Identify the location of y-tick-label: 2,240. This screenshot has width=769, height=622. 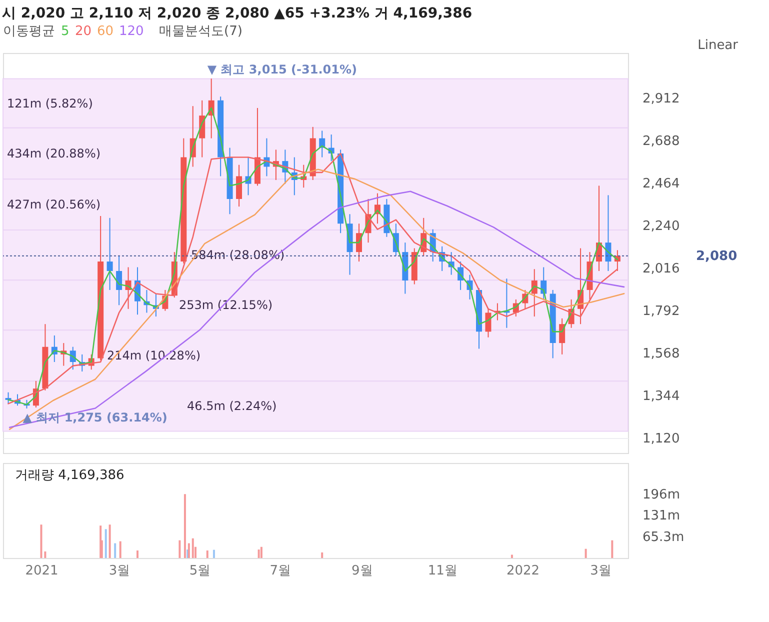
(661, 226).